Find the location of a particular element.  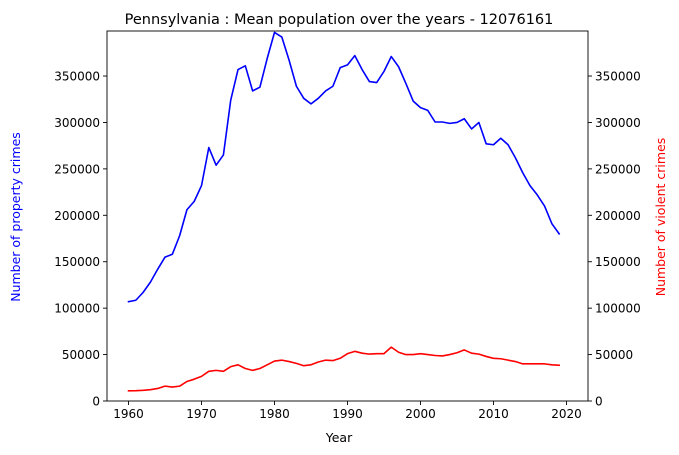

y-right-tick-label: 350000 is located at coordinates (618, 77).